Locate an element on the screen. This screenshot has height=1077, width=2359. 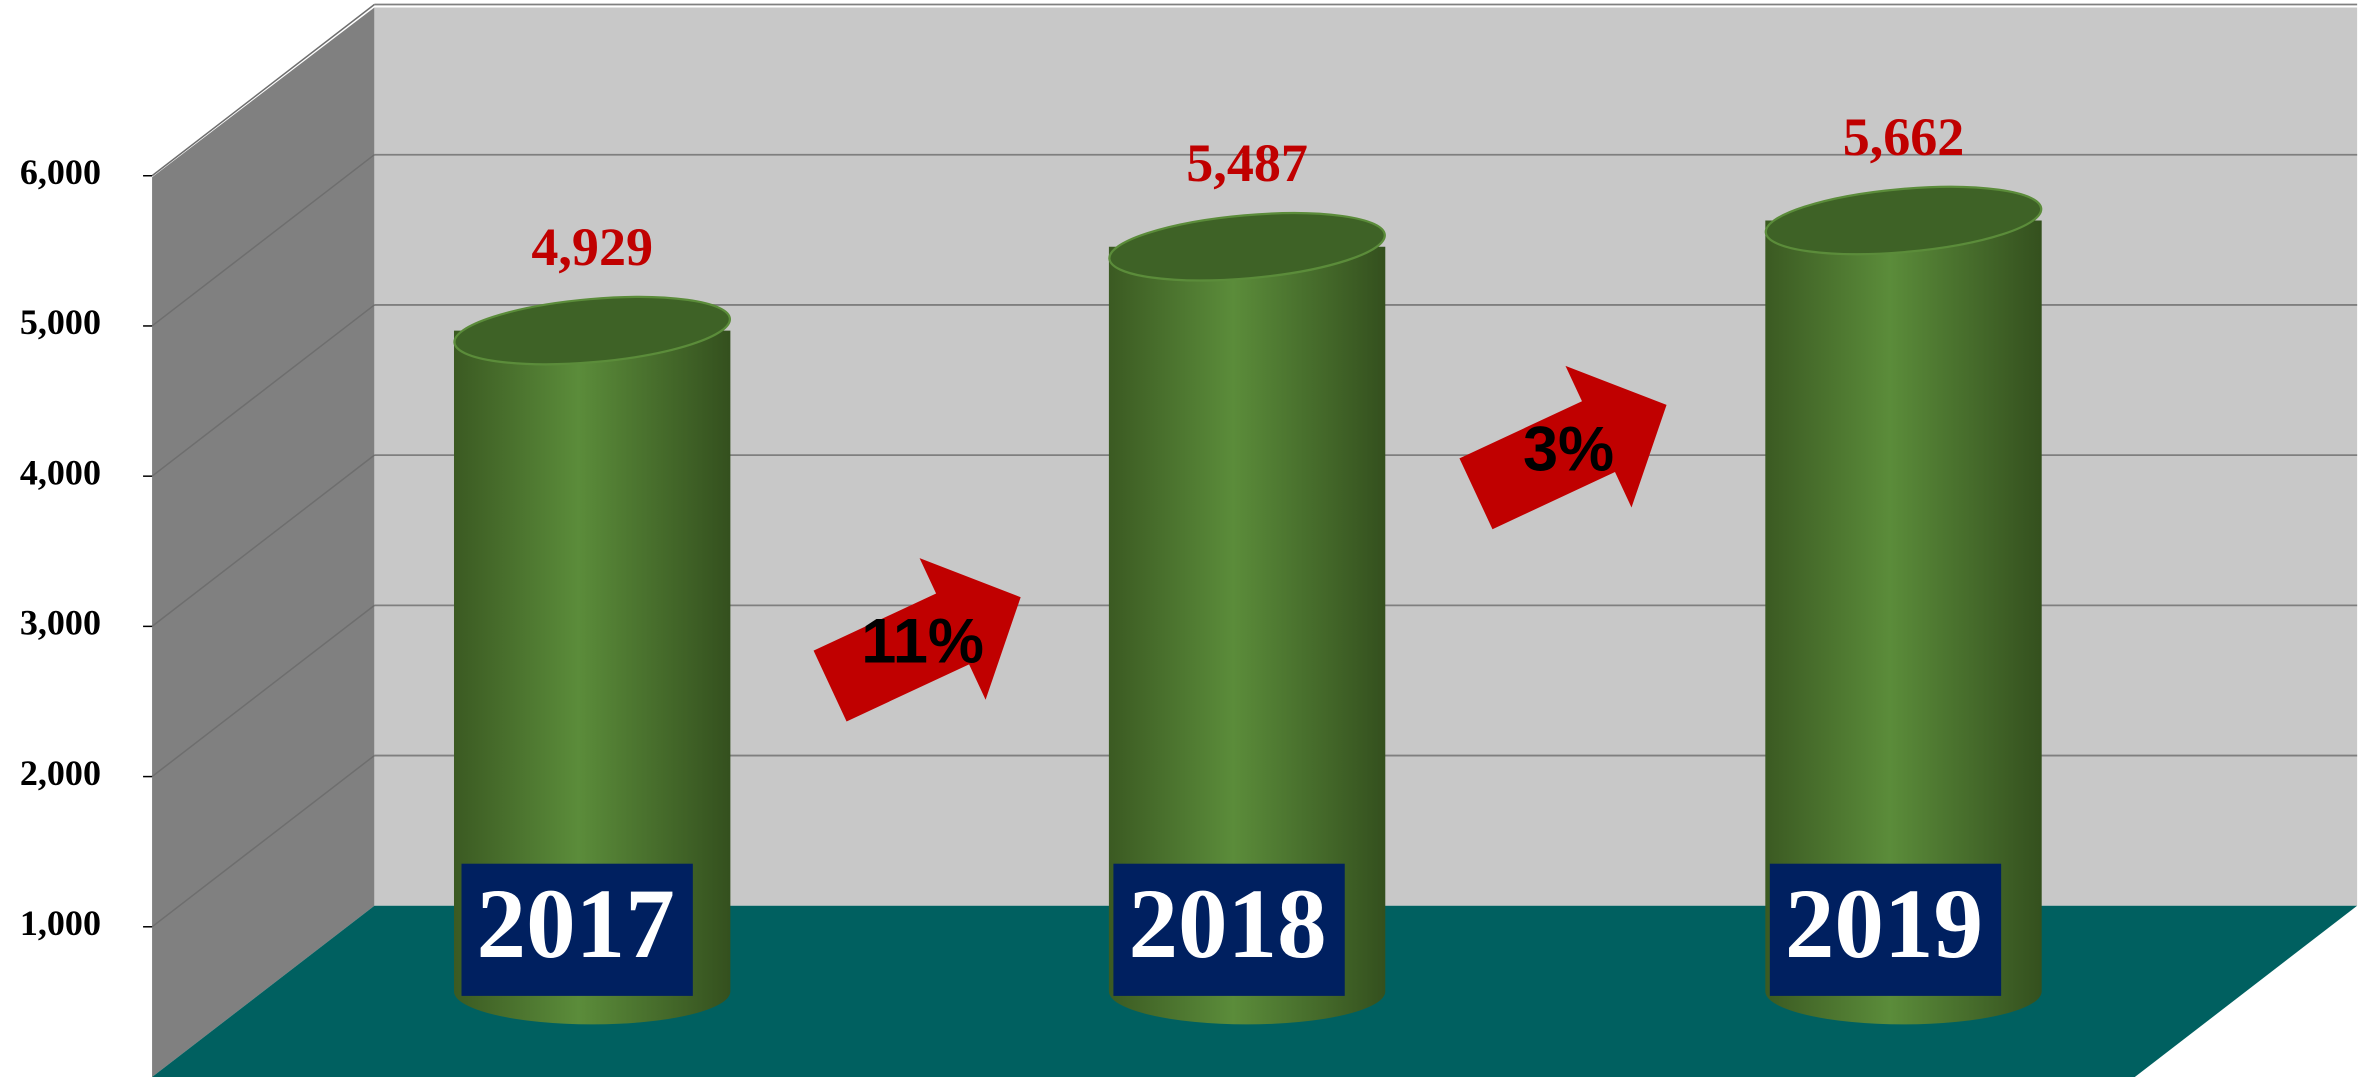
y-tick-label: 4,000 is located at coordinates (60, 472).